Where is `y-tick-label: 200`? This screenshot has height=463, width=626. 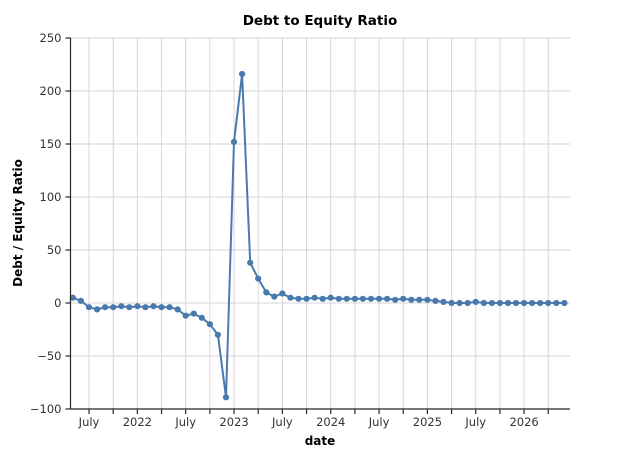
y-tick-label: 200 is located at coordinates (51, 91).